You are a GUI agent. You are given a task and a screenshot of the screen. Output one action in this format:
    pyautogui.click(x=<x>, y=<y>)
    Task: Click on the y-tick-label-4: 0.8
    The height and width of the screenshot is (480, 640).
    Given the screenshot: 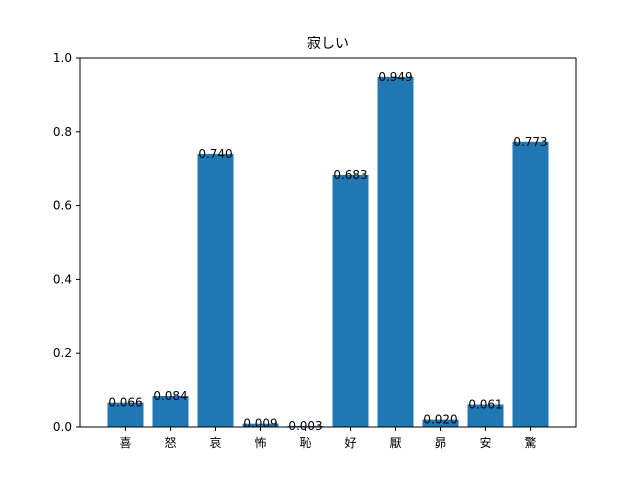 What is the action you would take?
    pyautogui.click(x=62, y=132)
    